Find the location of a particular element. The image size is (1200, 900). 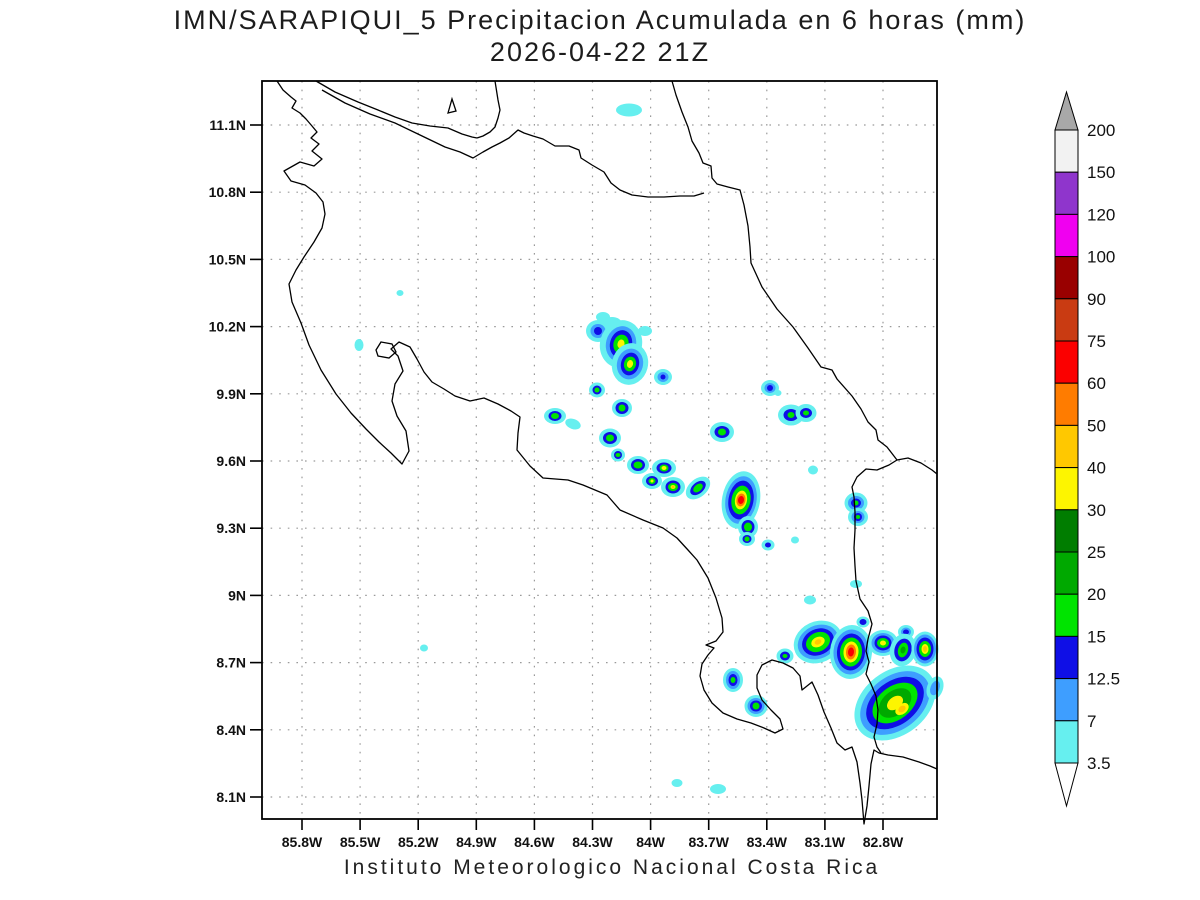

lat-tick-label: 8.4N is located at coordinates (231, 730).